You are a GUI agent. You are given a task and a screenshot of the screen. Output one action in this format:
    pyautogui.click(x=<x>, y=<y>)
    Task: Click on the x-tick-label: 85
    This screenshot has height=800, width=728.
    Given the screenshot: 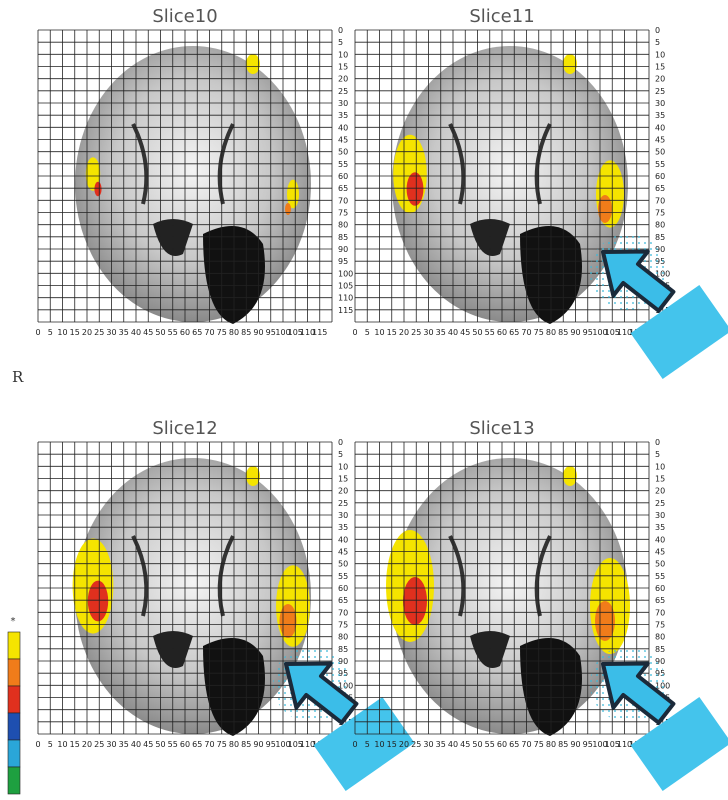 What is the action you would take?
    pyautogui.click(x=246, y=332)
    